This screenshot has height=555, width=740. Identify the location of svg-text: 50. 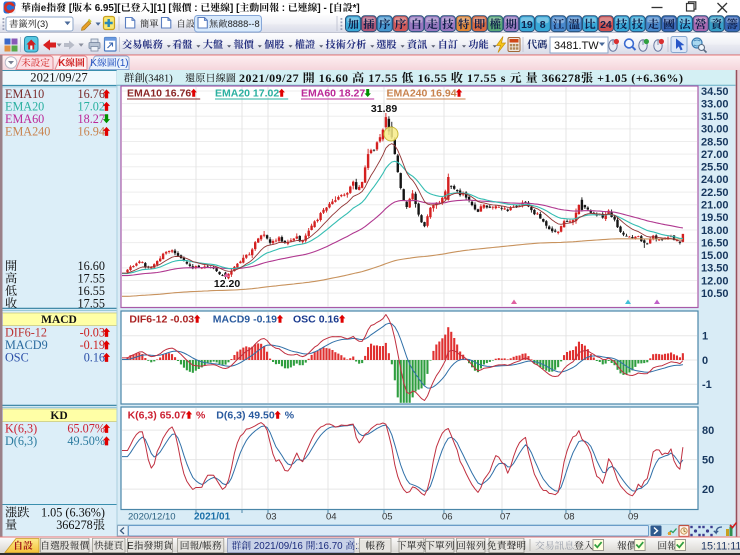
(708, 460).